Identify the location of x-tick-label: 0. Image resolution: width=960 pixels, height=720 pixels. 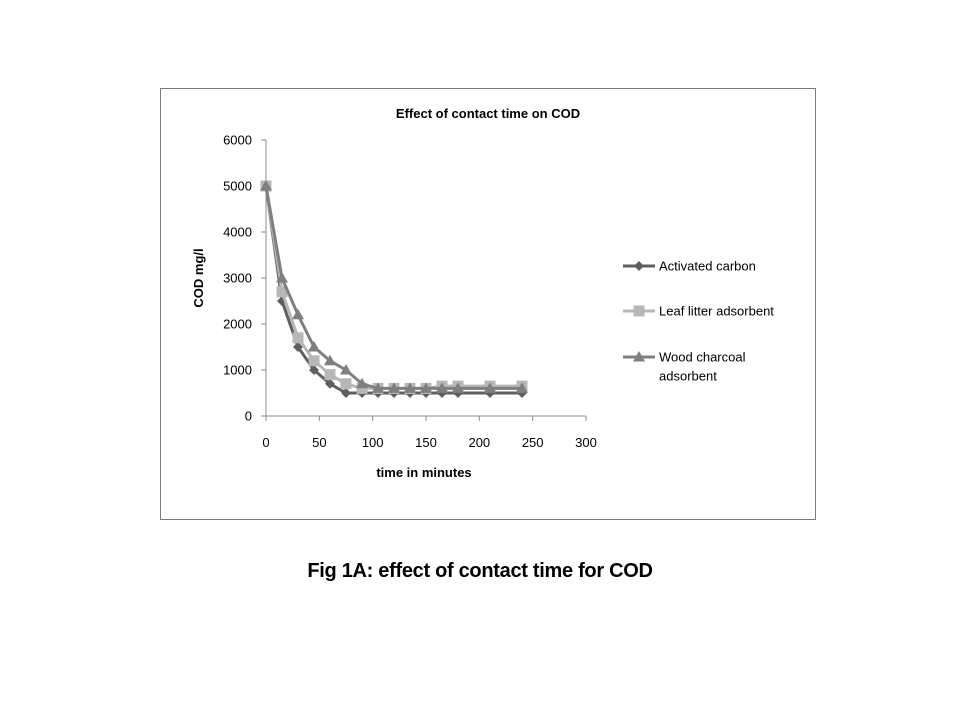
(265, 442).